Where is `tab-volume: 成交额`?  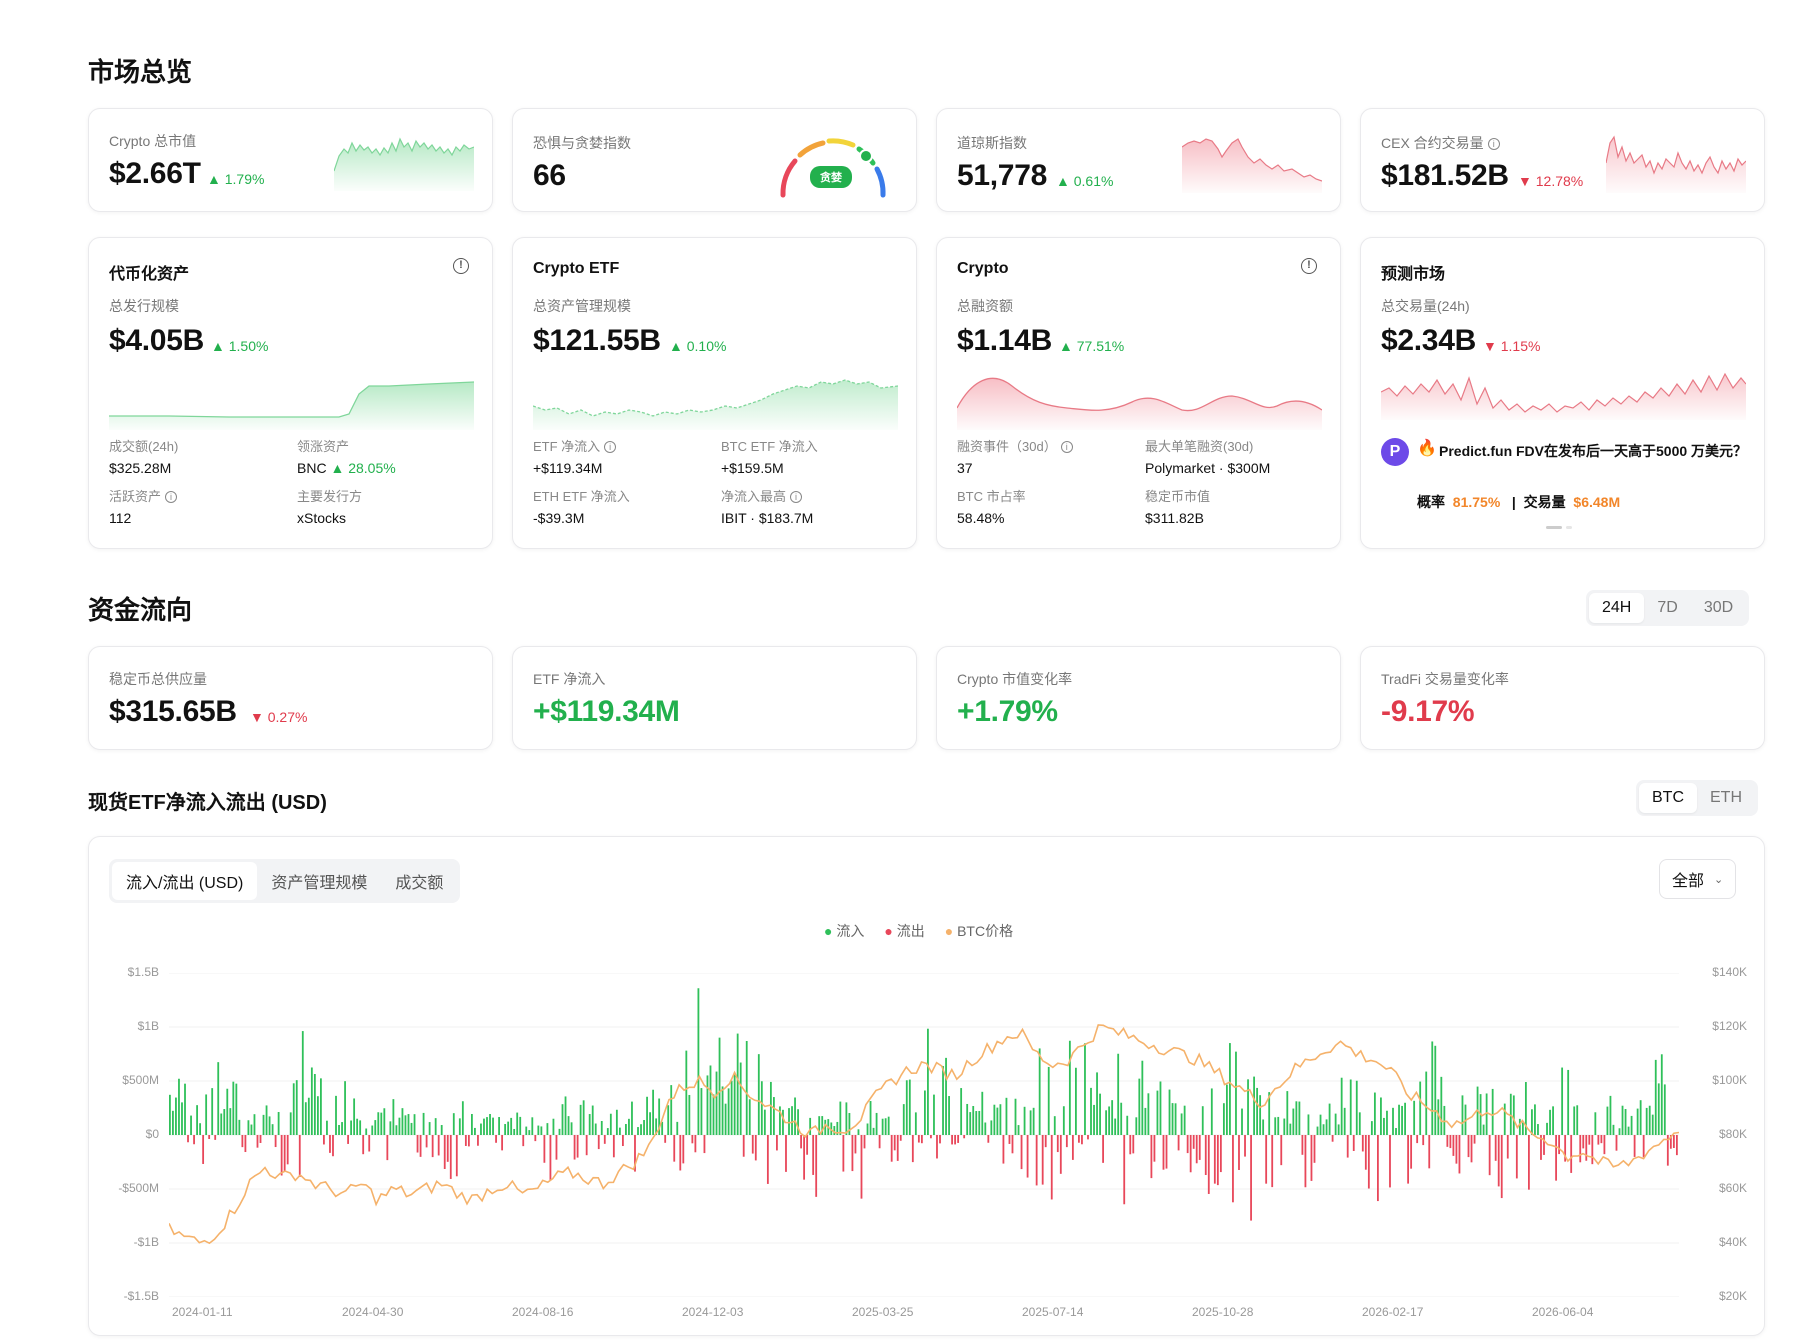
tab-volume: 成交额 is located at coordinates (419, 883).